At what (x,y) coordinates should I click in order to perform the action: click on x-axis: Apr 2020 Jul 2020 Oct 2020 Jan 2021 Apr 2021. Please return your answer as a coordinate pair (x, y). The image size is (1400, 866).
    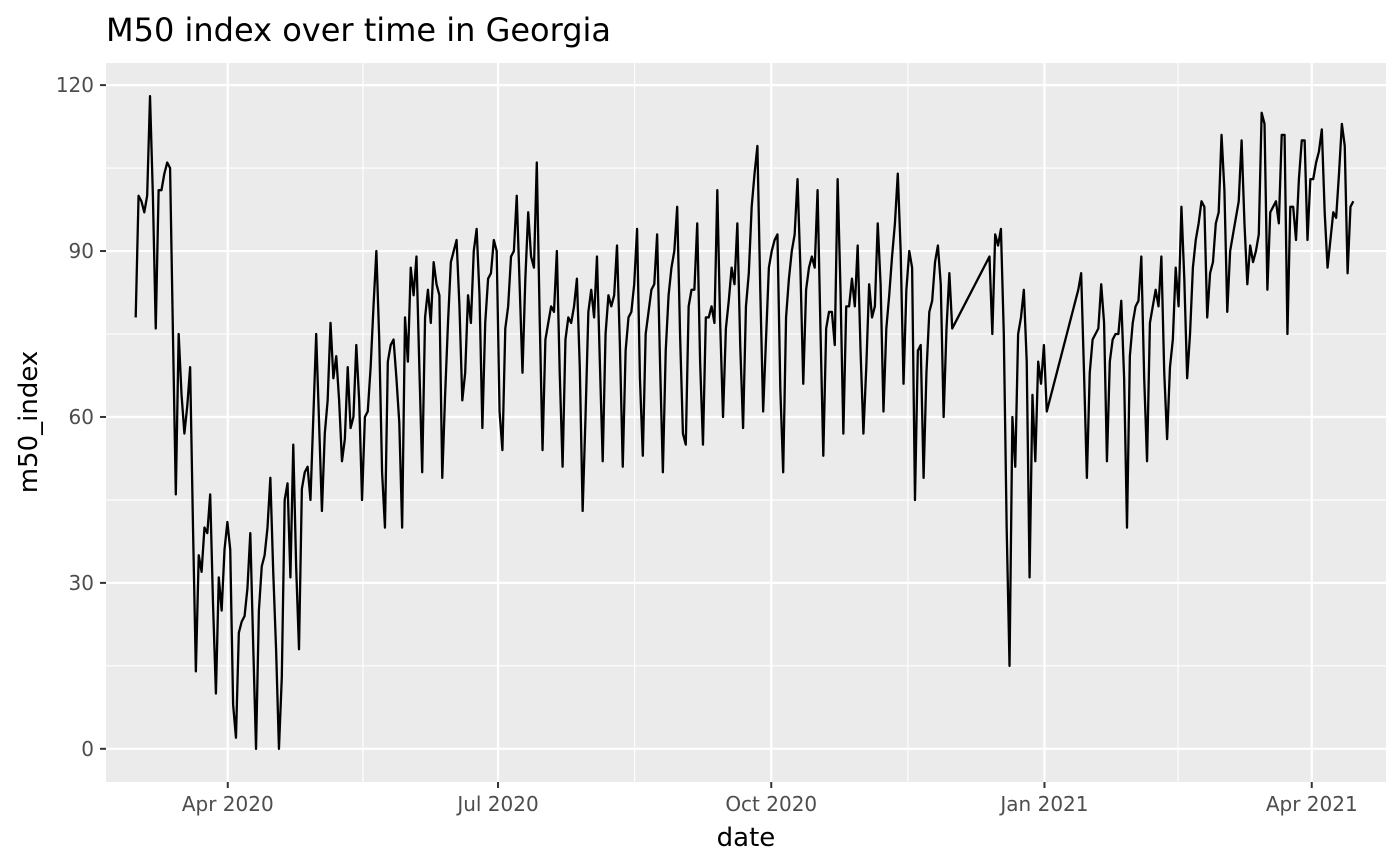
    Looking at the image, I should click on (770, 799).